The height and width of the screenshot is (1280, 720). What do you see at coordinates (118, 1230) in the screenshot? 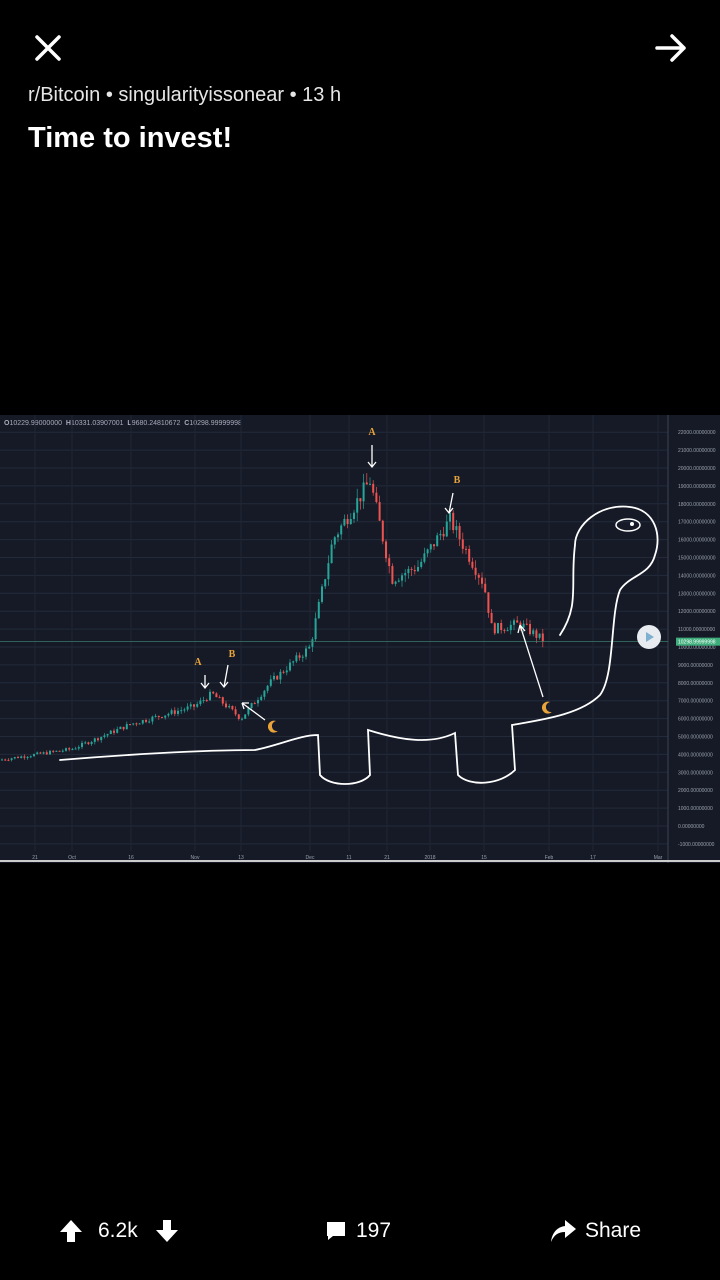
I see `score: 6.2k` at bounding box center [118, 1230].